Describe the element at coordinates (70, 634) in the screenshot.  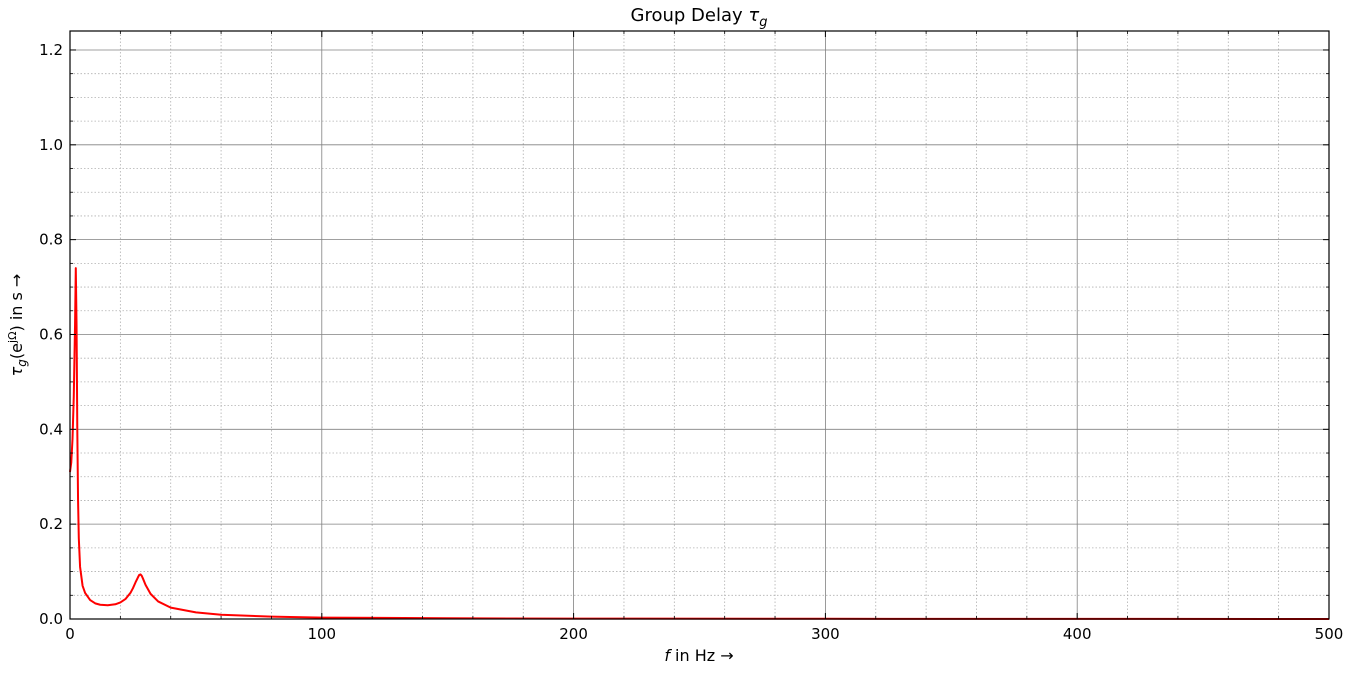
I see `x-tick-label: 0` at that location.